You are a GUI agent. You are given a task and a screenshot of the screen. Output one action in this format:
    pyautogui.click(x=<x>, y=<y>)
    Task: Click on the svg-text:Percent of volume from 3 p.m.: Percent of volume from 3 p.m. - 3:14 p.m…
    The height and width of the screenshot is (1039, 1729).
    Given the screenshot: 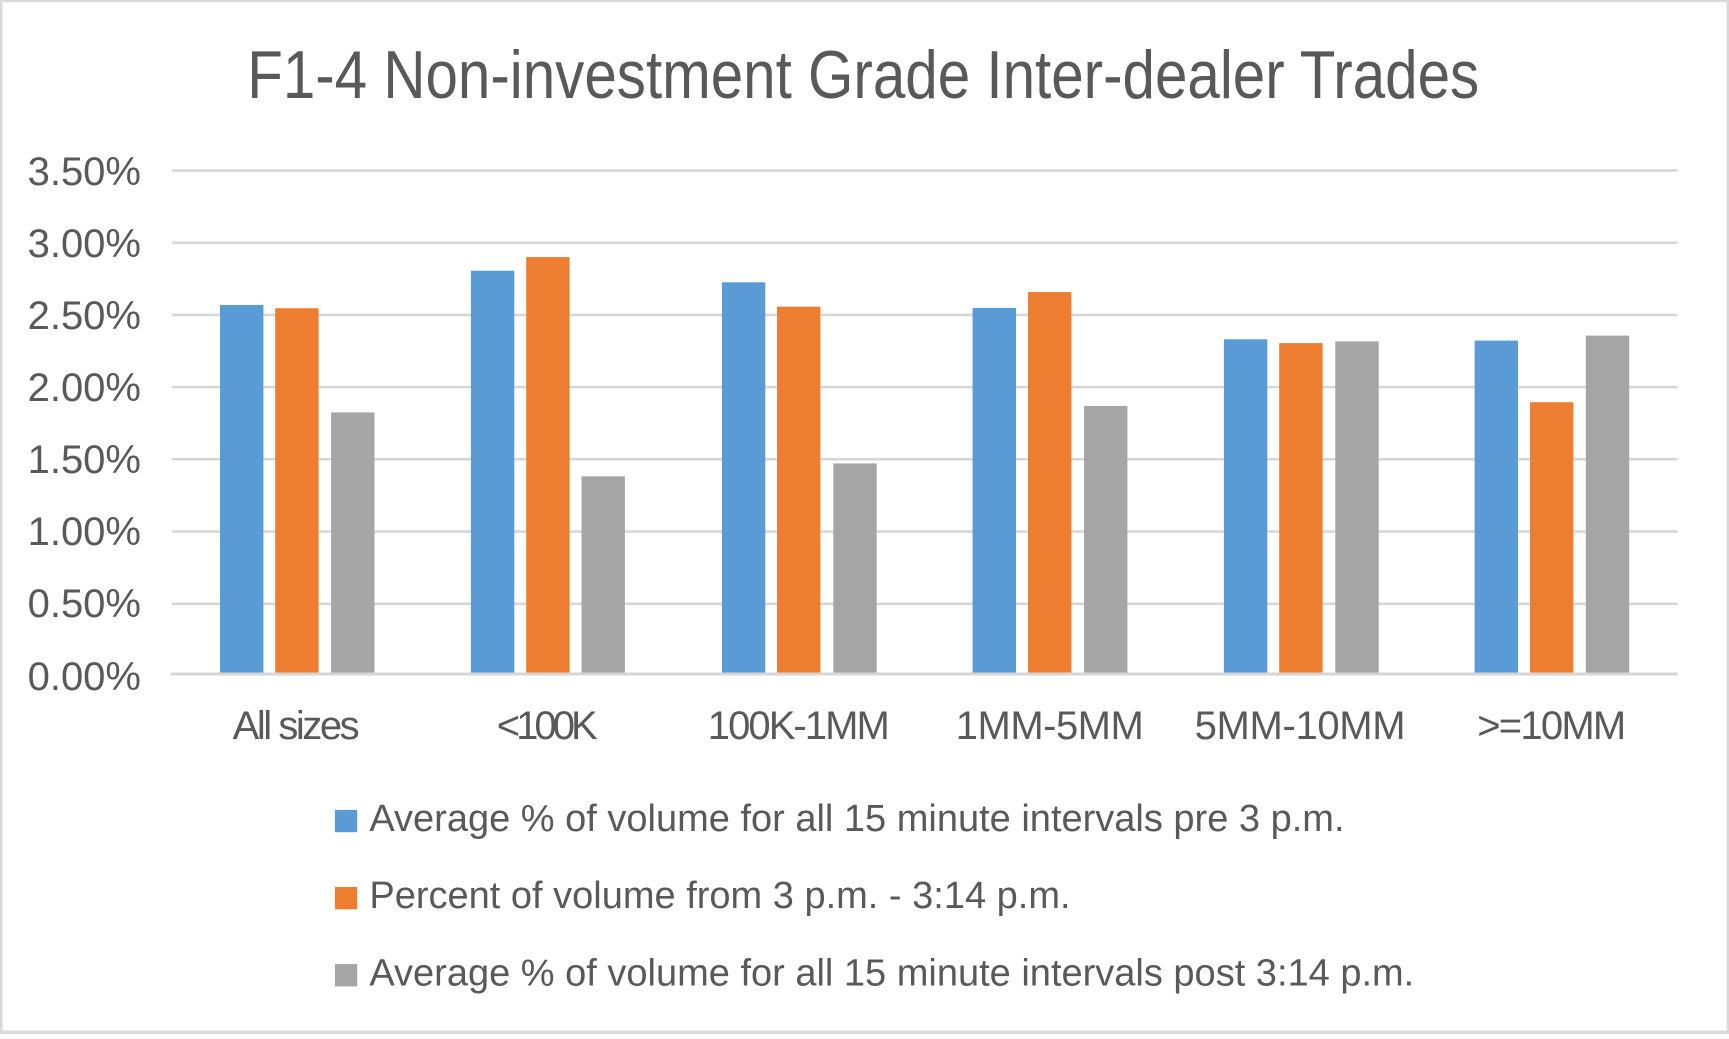 What is the action you would take?
    pyautogui.click(x=719, y=896)
    